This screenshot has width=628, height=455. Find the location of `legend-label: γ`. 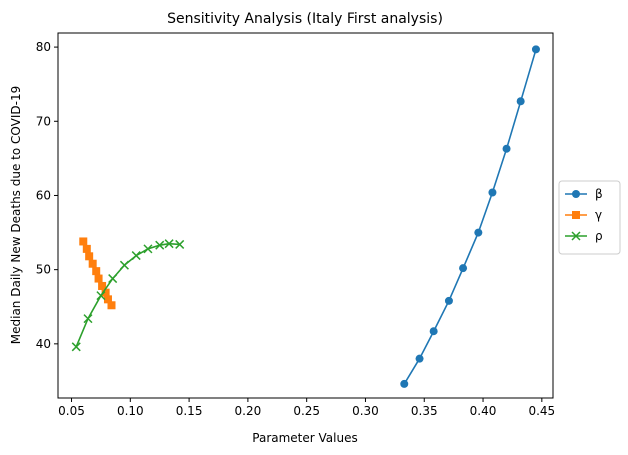

legend-label: γ is located at coordinates (598, 215).